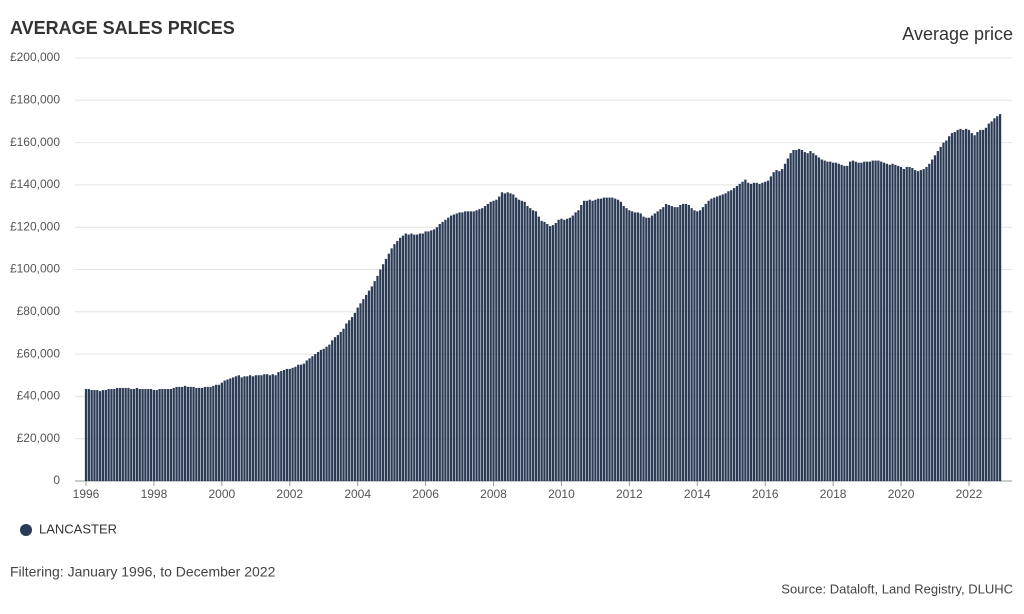 The height and width of the screenshot is (614, 1024). I want to click on y-tick-label: £60,000, so click(39, 353).